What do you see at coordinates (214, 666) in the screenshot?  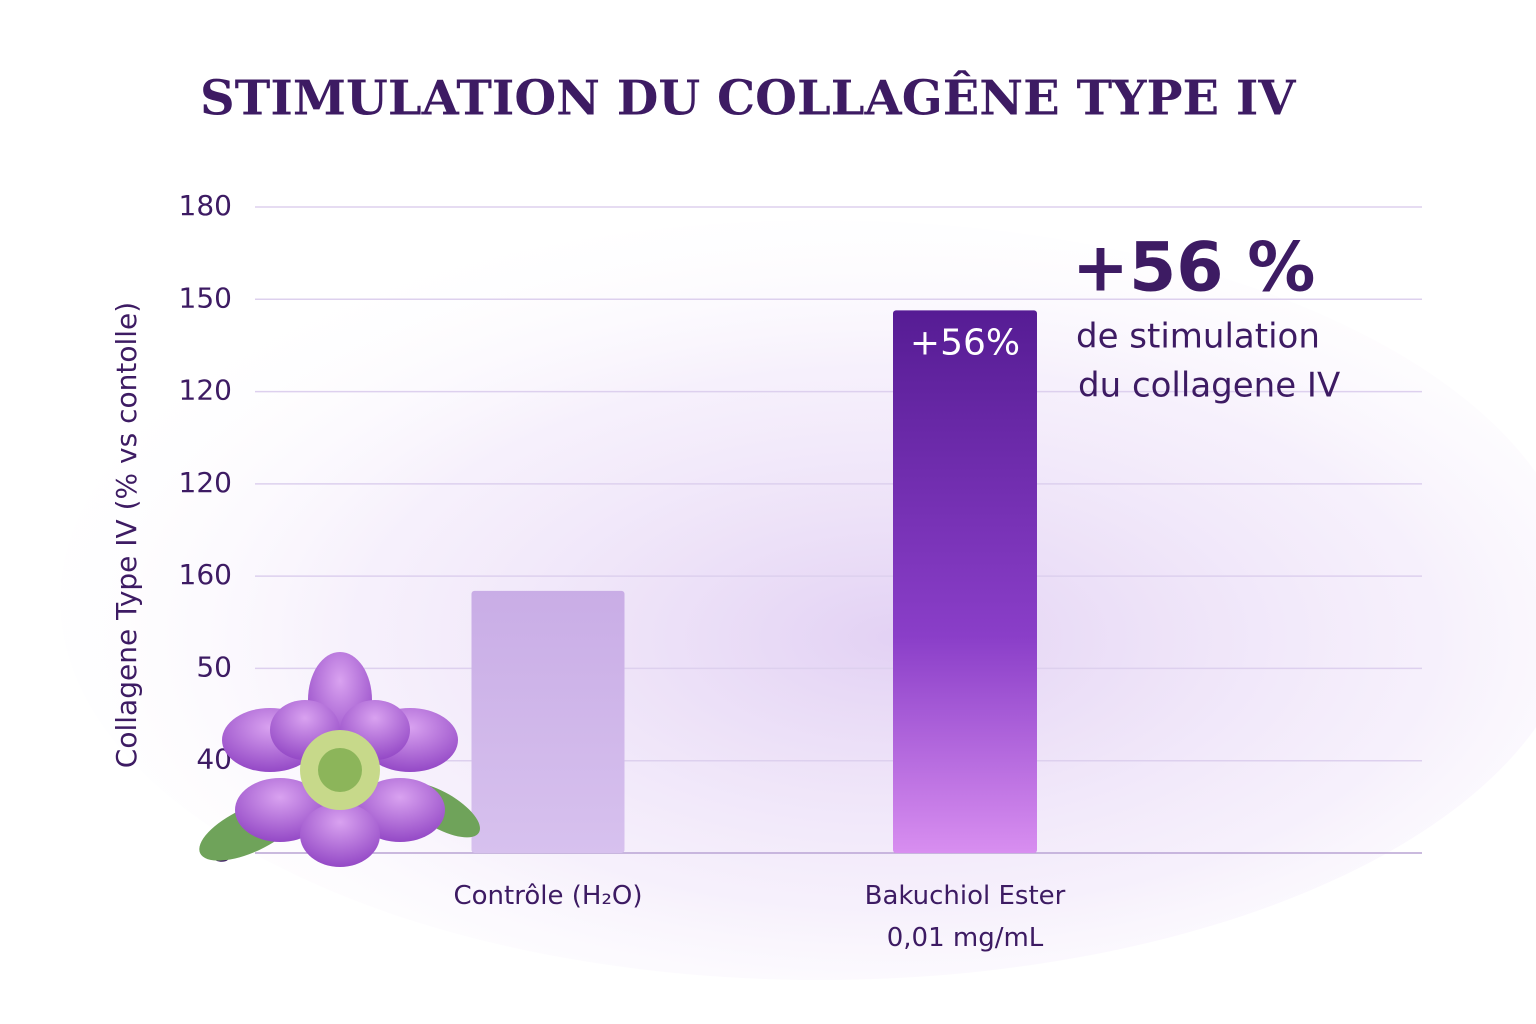 I see `y-tick-label: 50` at bounding box center [214, 666].